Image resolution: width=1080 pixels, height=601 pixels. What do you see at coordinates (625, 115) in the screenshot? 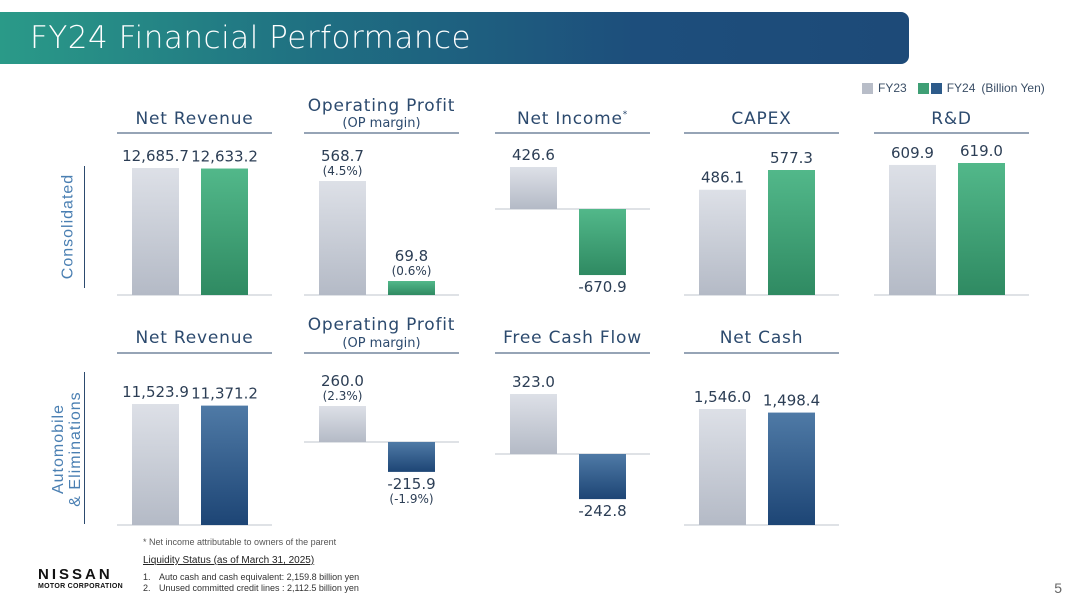
I see `chart-title-footnote-mark: *` at bounding box center [625, 115].